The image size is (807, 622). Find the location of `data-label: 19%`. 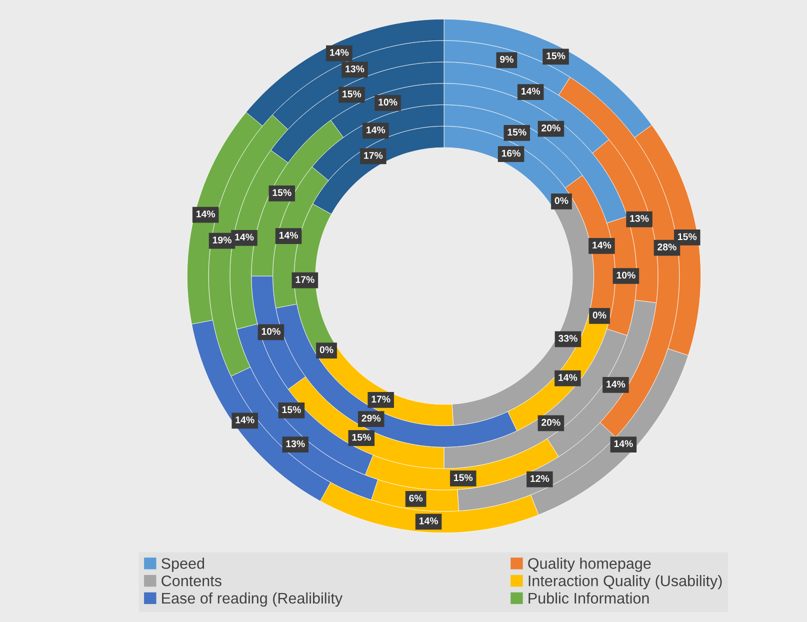

data-label: 19% is located at coordinates (222, 240).